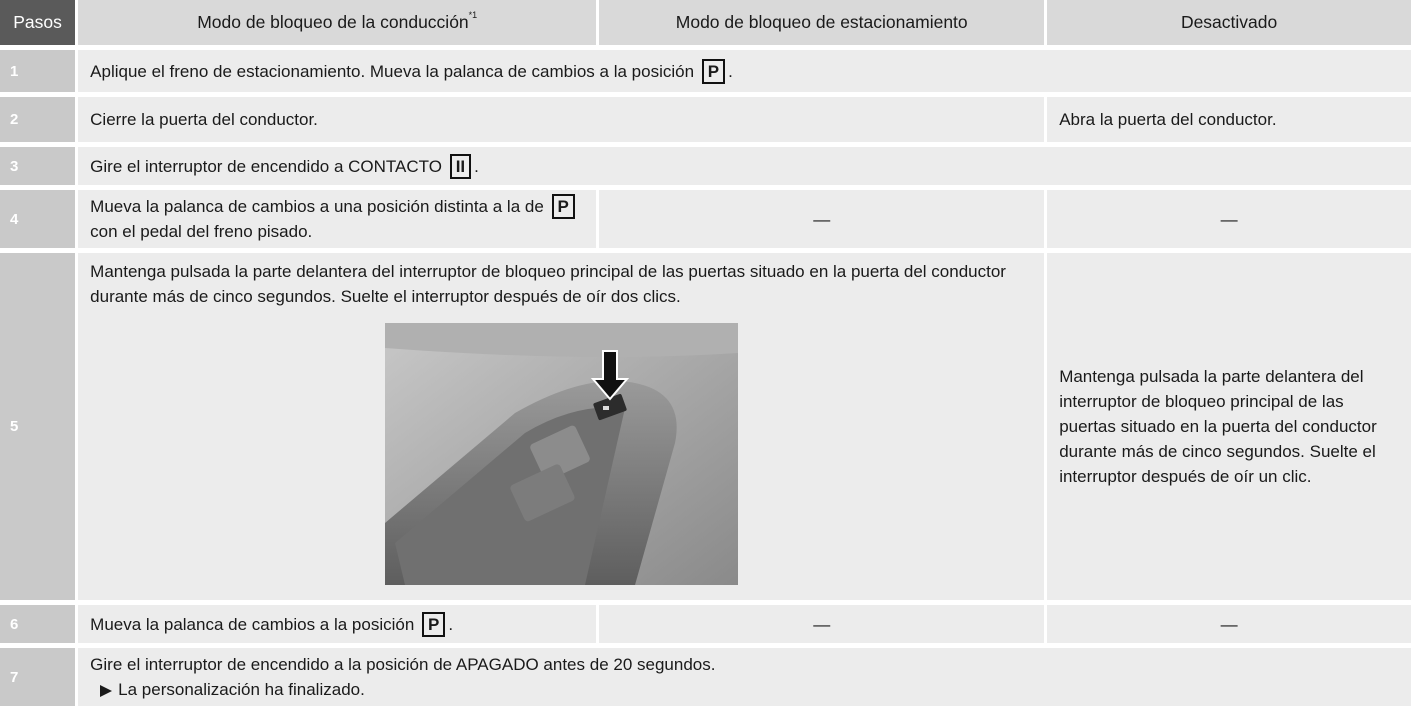 Image resolution: width=1411 pixels, height=718 pixels. I want to click on step-number: 3, so click(38, 166).